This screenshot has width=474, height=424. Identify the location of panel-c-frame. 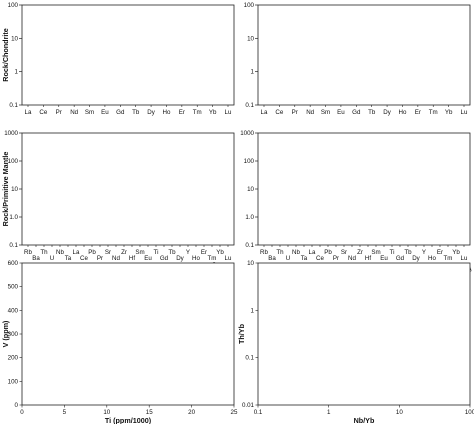
(128, 189).